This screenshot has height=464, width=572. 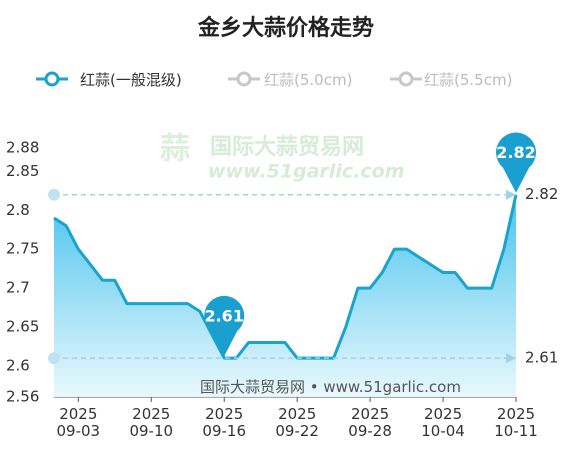 What do you see at coordinates (151, 422) in the screenshot?
I see `x-tick-label: 2025 09-10` at bounding box center [151, 422].